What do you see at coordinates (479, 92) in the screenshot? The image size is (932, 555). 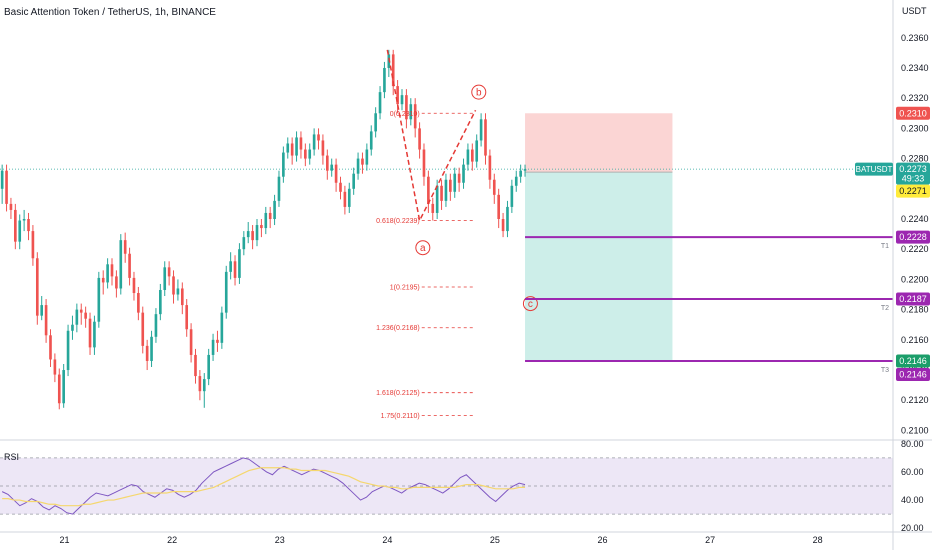 I see `wave-label: b` at bounding box center [479, 92].